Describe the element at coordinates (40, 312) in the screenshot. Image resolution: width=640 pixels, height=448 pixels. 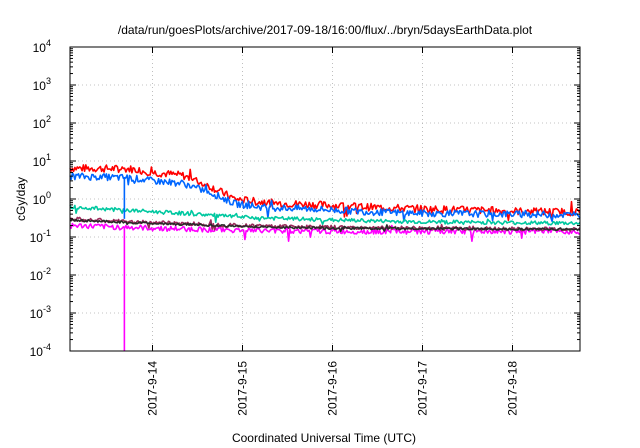
I see `y-tick-label: 10⁻³` at that location.